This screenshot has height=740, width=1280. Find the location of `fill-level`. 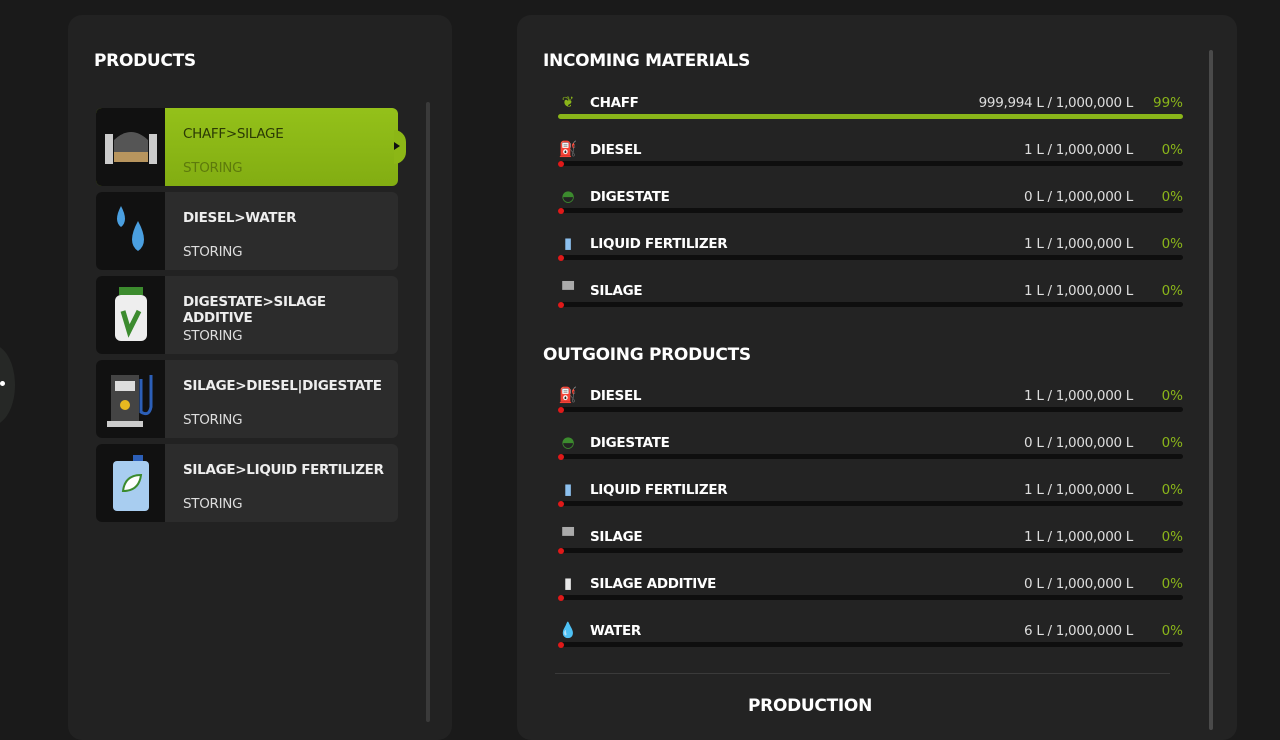

fill-level is located at coordinates (870, 116).